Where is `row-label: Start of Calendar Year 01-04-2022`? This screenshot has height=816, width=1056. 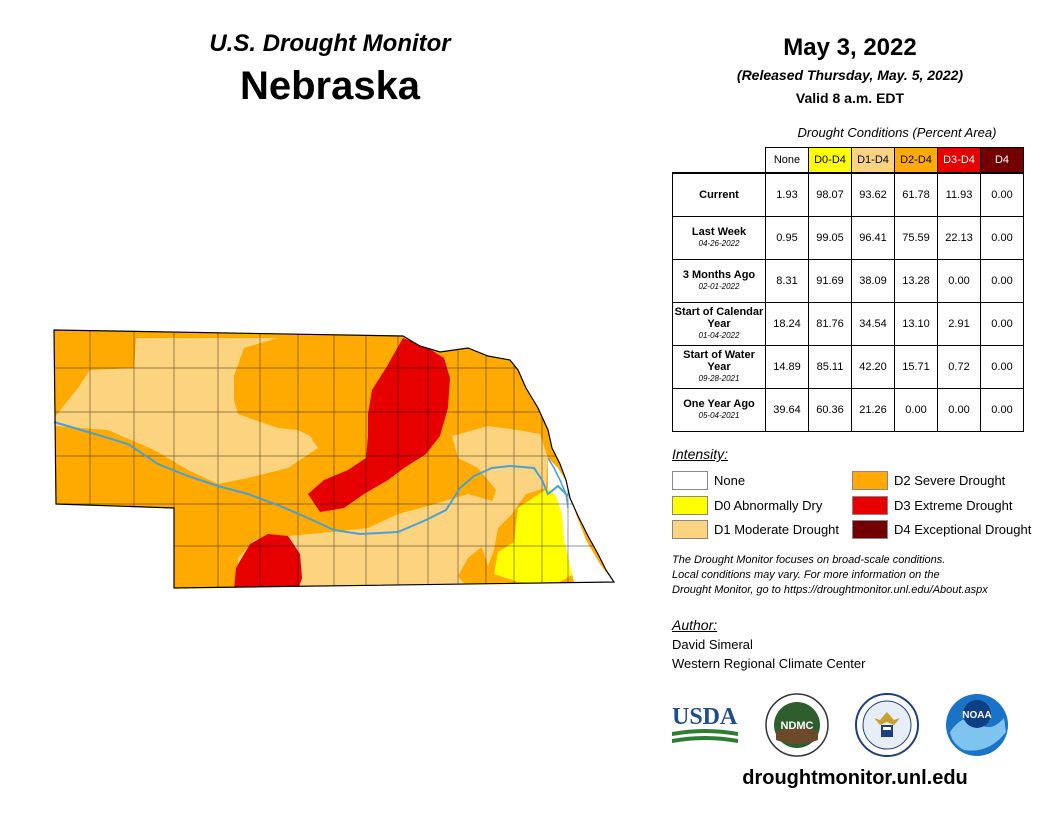 row-label: Start of Calendar Year 01-04-2022 is located at coordinates (719, 324).